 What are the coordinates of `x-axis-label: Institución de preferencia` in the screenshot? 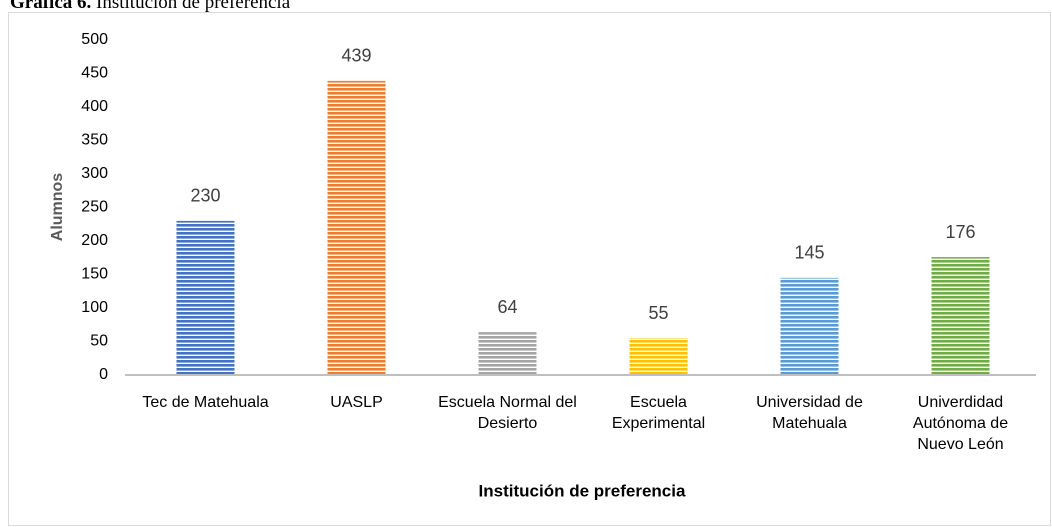 It's located at (582, 490).